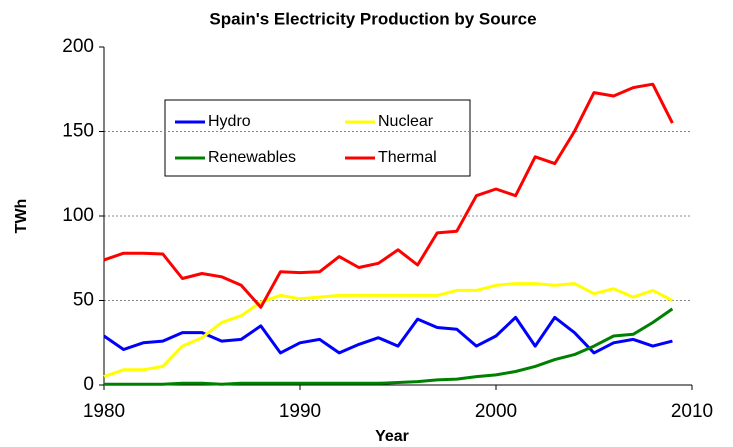 This screenshot has width=733, height=447. Describe the element at coordinates (392, 436) in the screenshot. I see `x-axis-label: Year` at that location.